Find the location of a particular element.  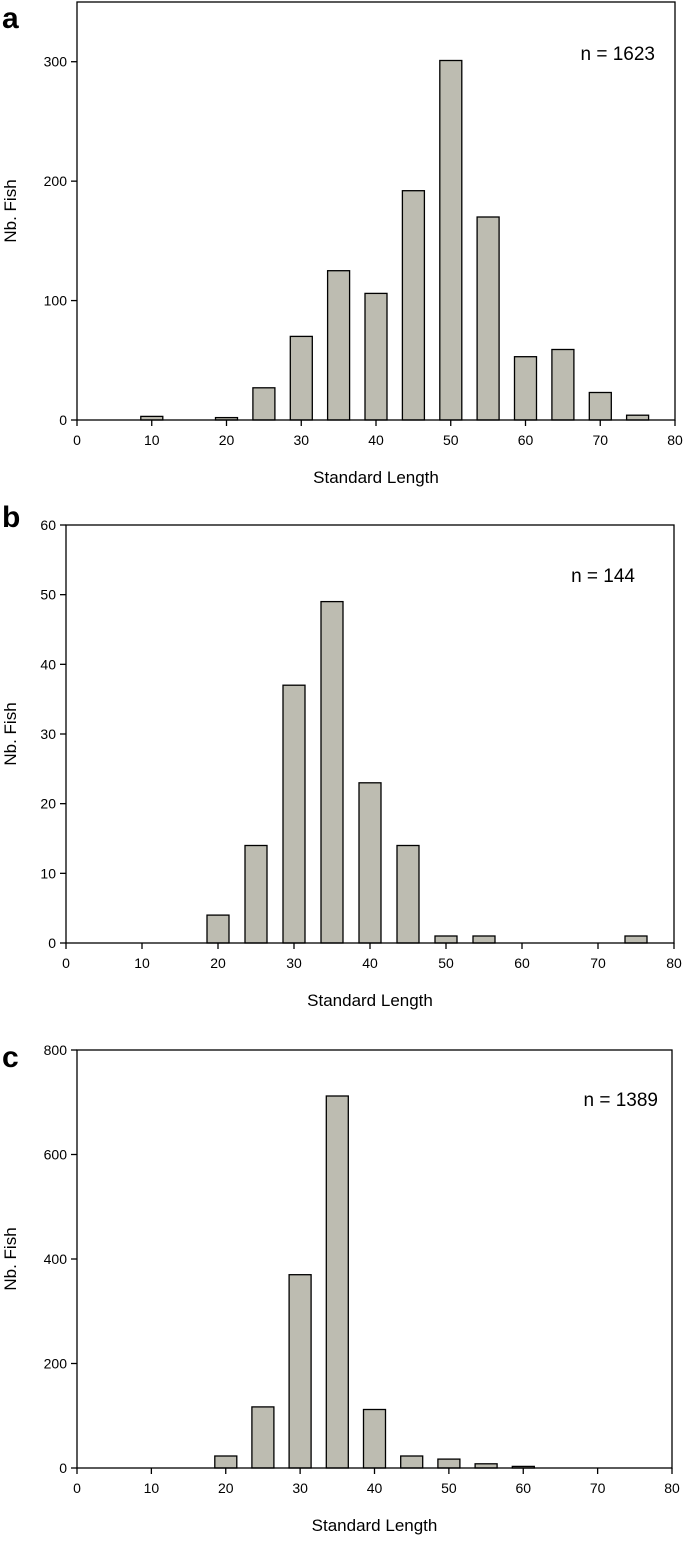

y-tick-label: 60 is located at coordinates (48, 525).